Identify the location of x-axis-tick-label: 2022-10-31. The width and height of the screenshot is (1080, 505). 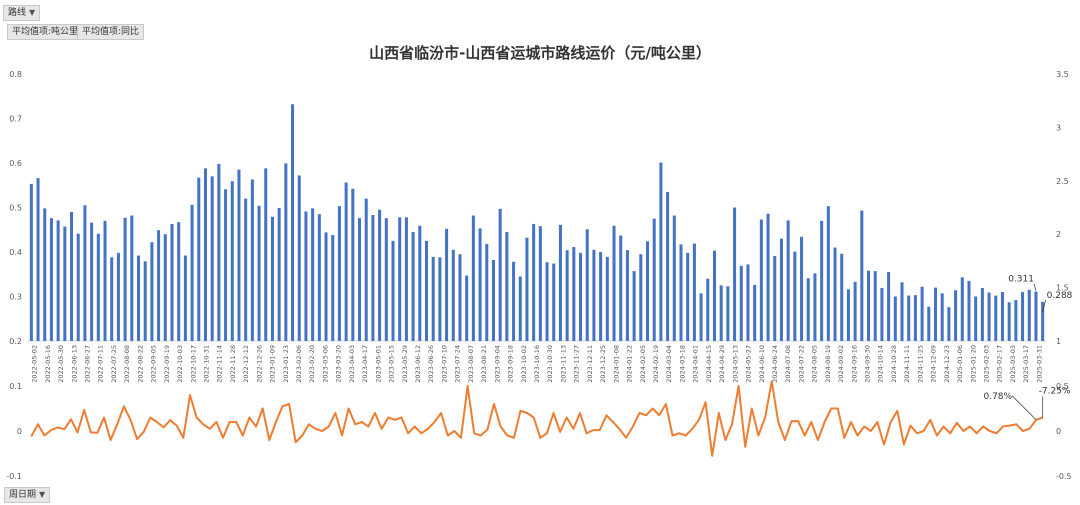
(206, 364).